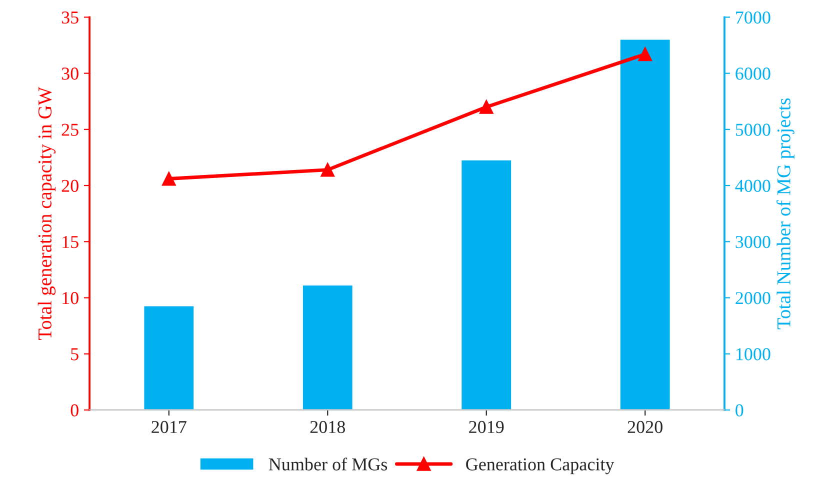 Image resolution: width=814 pixels, height=491 pixels. I want to click on y-tick-label: 0, so click(74, 410).